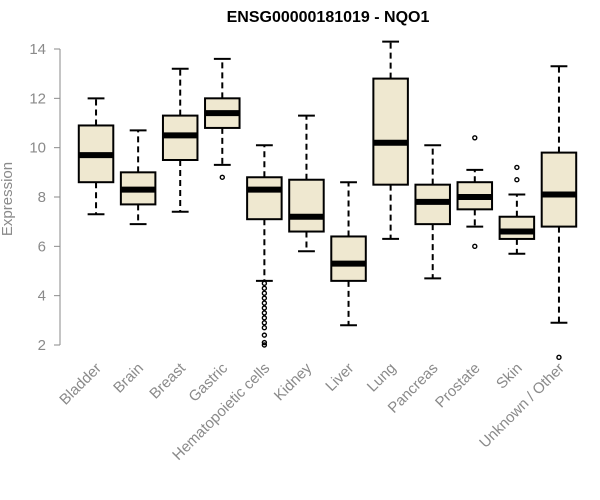 The height and width of the screenshot is (500, 600). I want to click on x-tick-label: Prostate, so click(458, 386).